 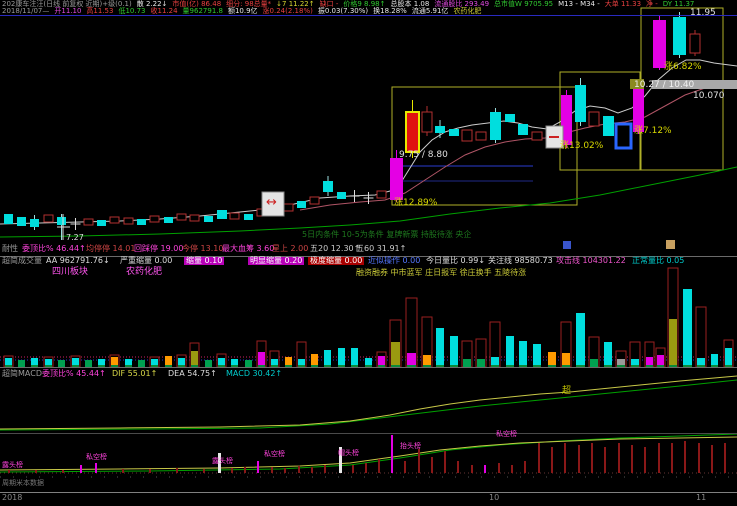 What do you see at coordinates (26, 11) in the screenshot?
I see `header-token: 2018/11/07—` at bounding box center [26, 11].